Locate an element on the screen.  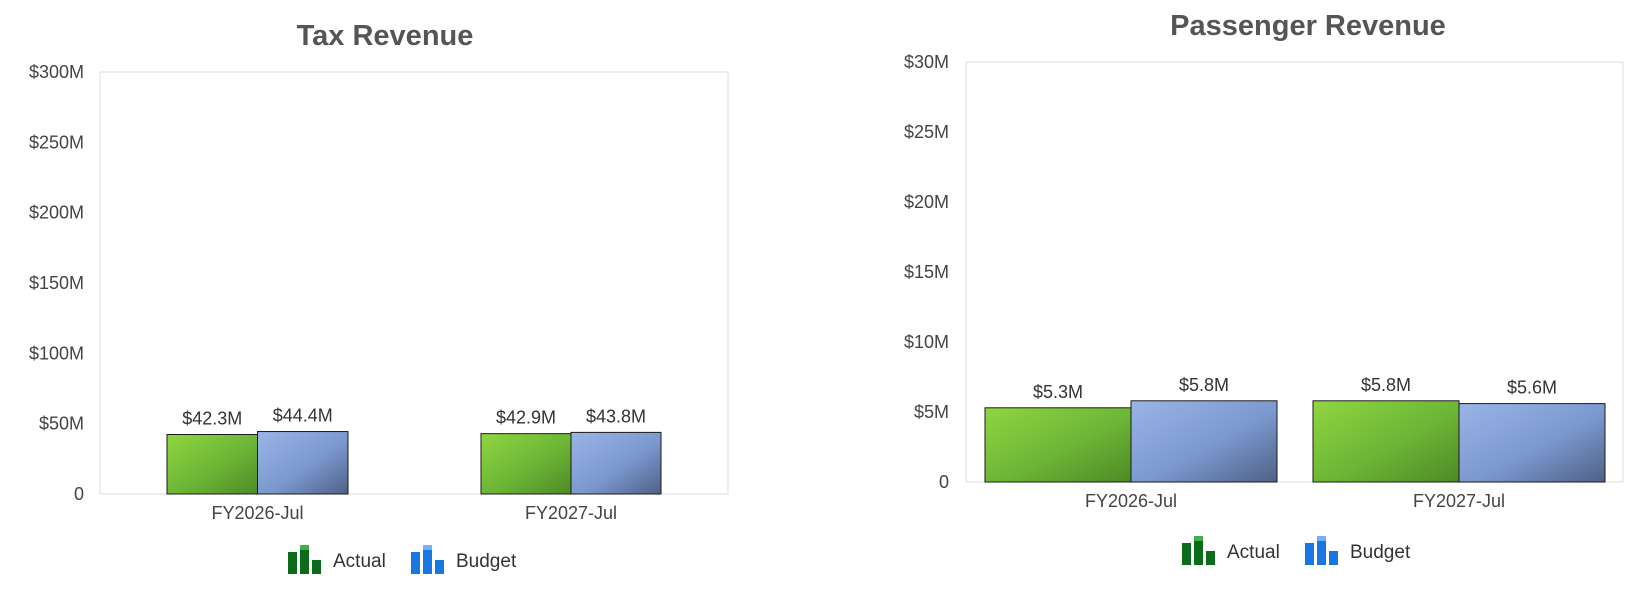
y-tick-label: $15M is located at coordinates (926, 272).